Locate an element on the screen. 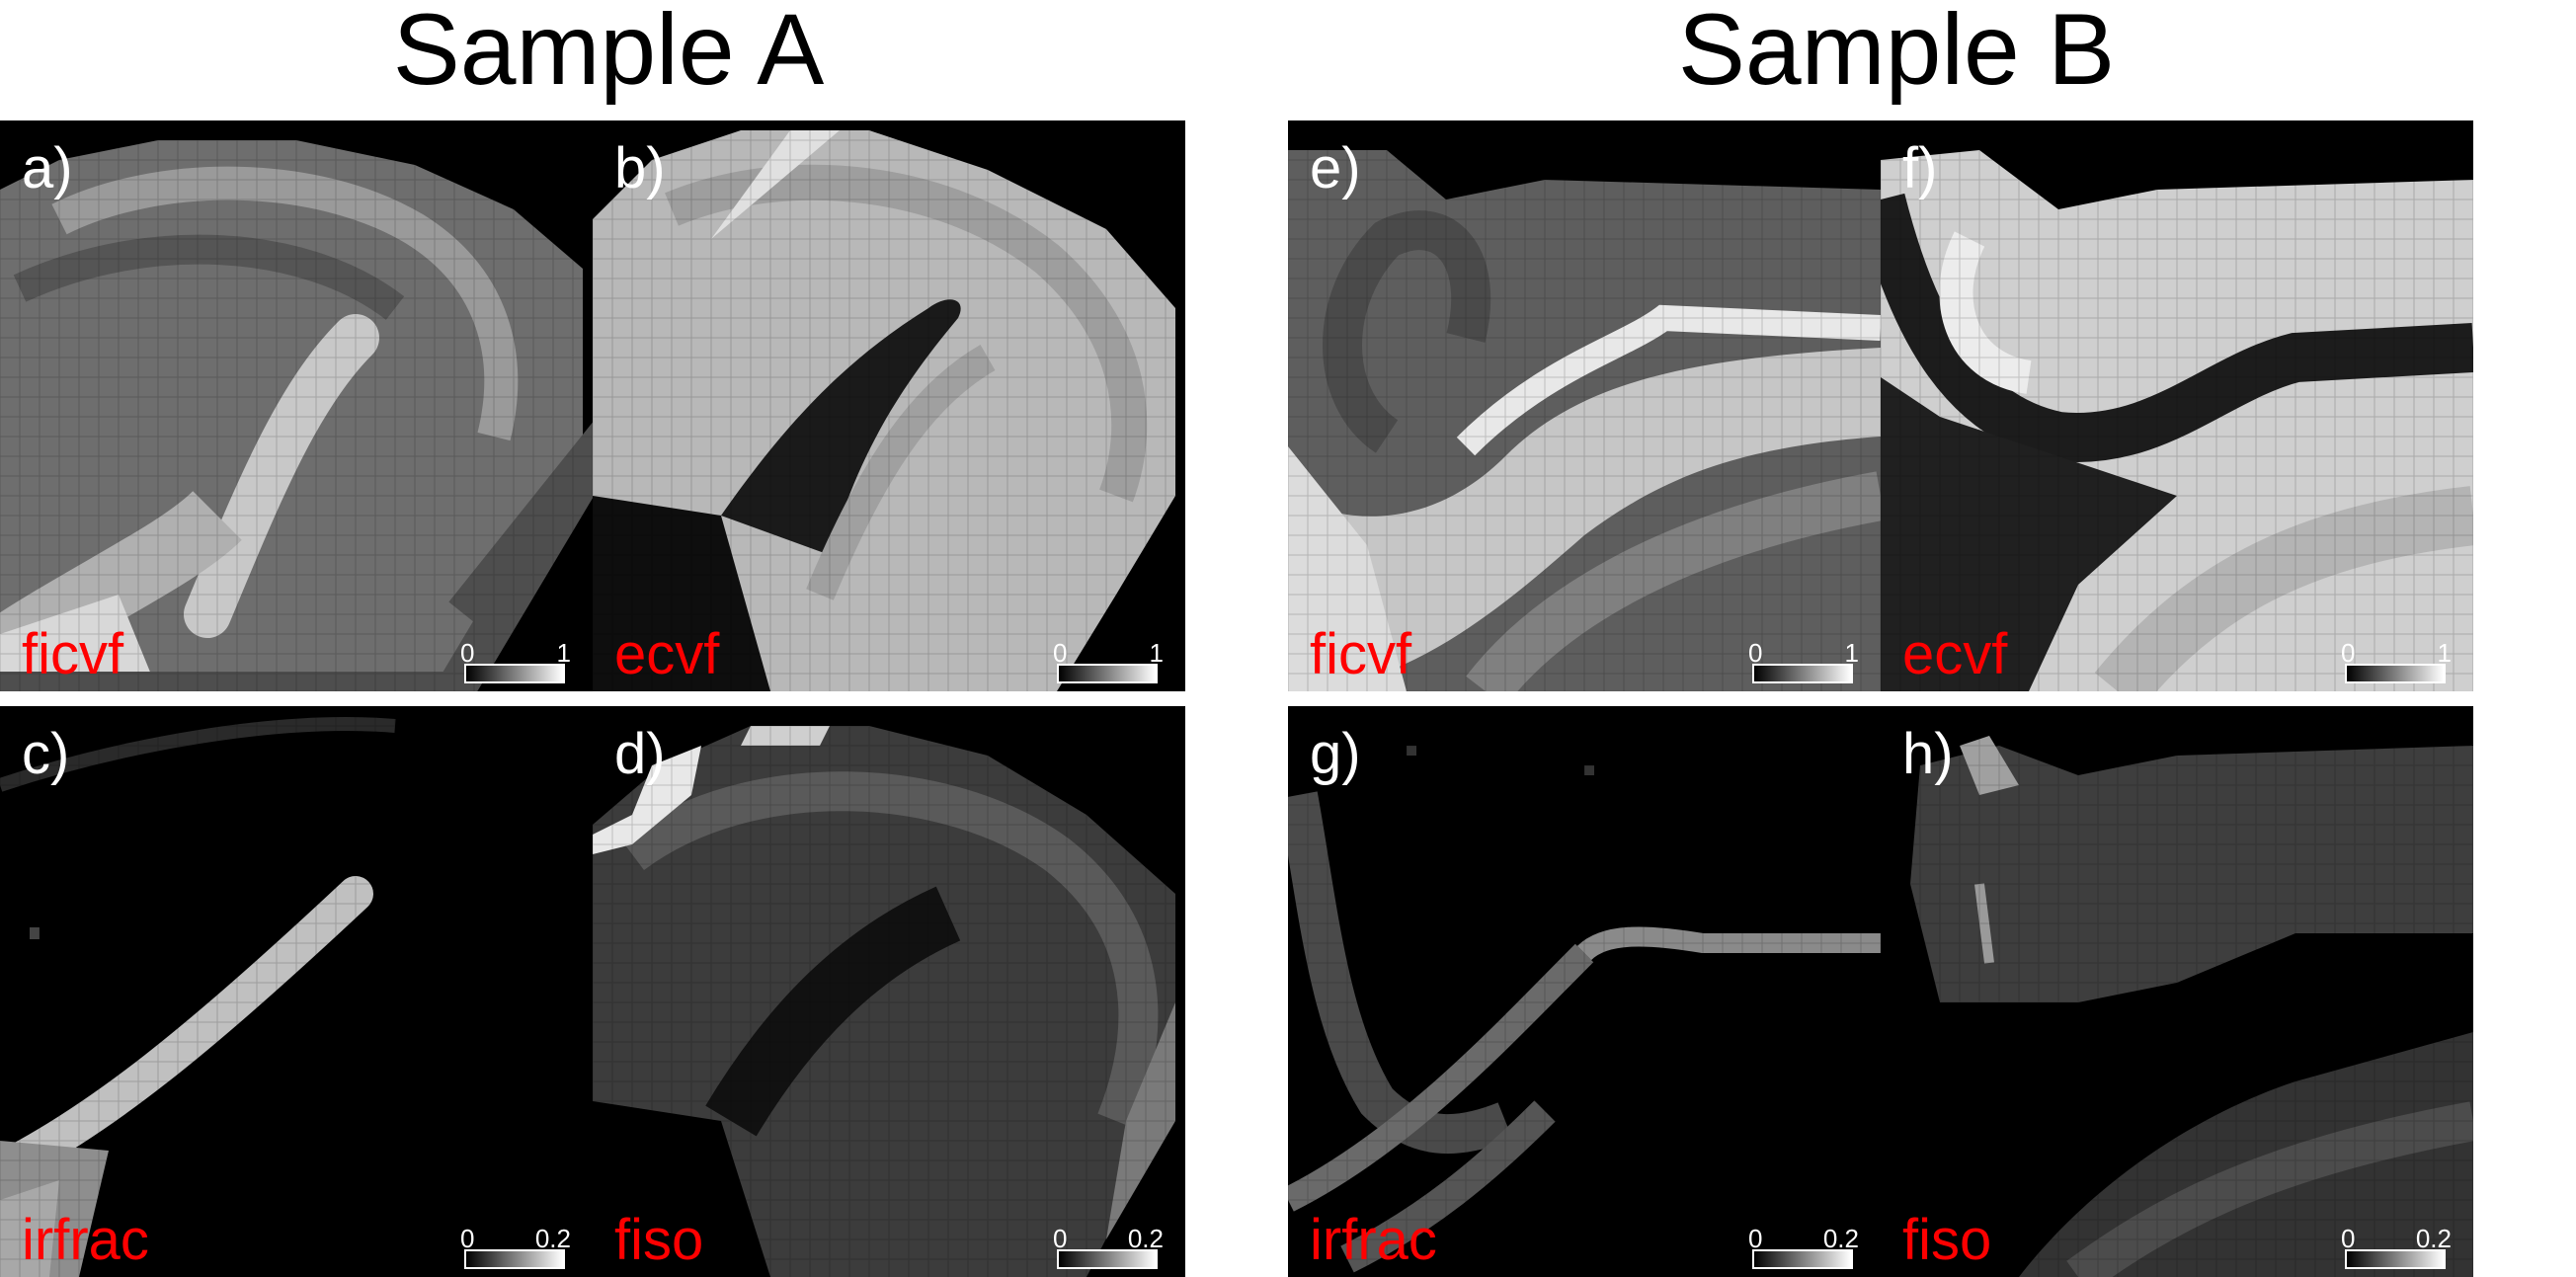  panel-g-irfrac: g) irfrac 0 0.2 is located at coordinates (1584, 992).